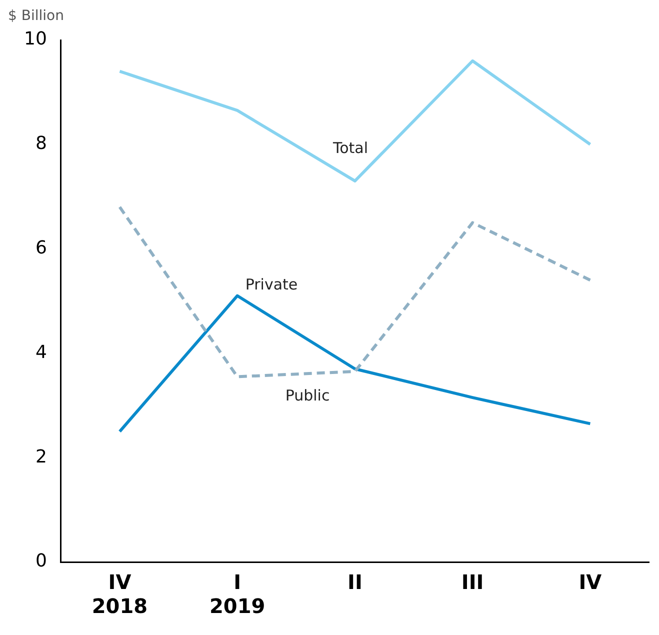 Image resolution: width=659 pixels, height=635 pixels. Describe the element at coordinates (41, 457) in the screenshot. I see `y-tick-label: 2` at that location.